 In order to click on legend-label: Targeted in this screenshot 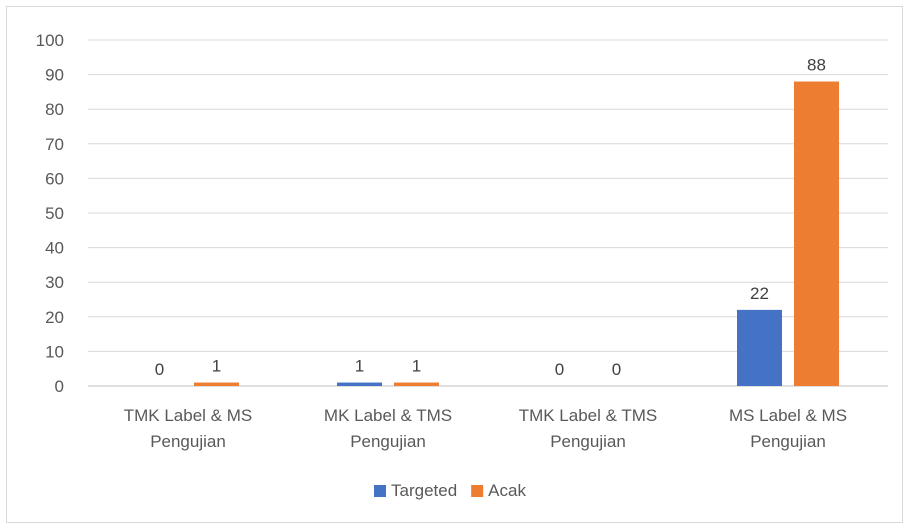, I will do `click(424, 490)`.